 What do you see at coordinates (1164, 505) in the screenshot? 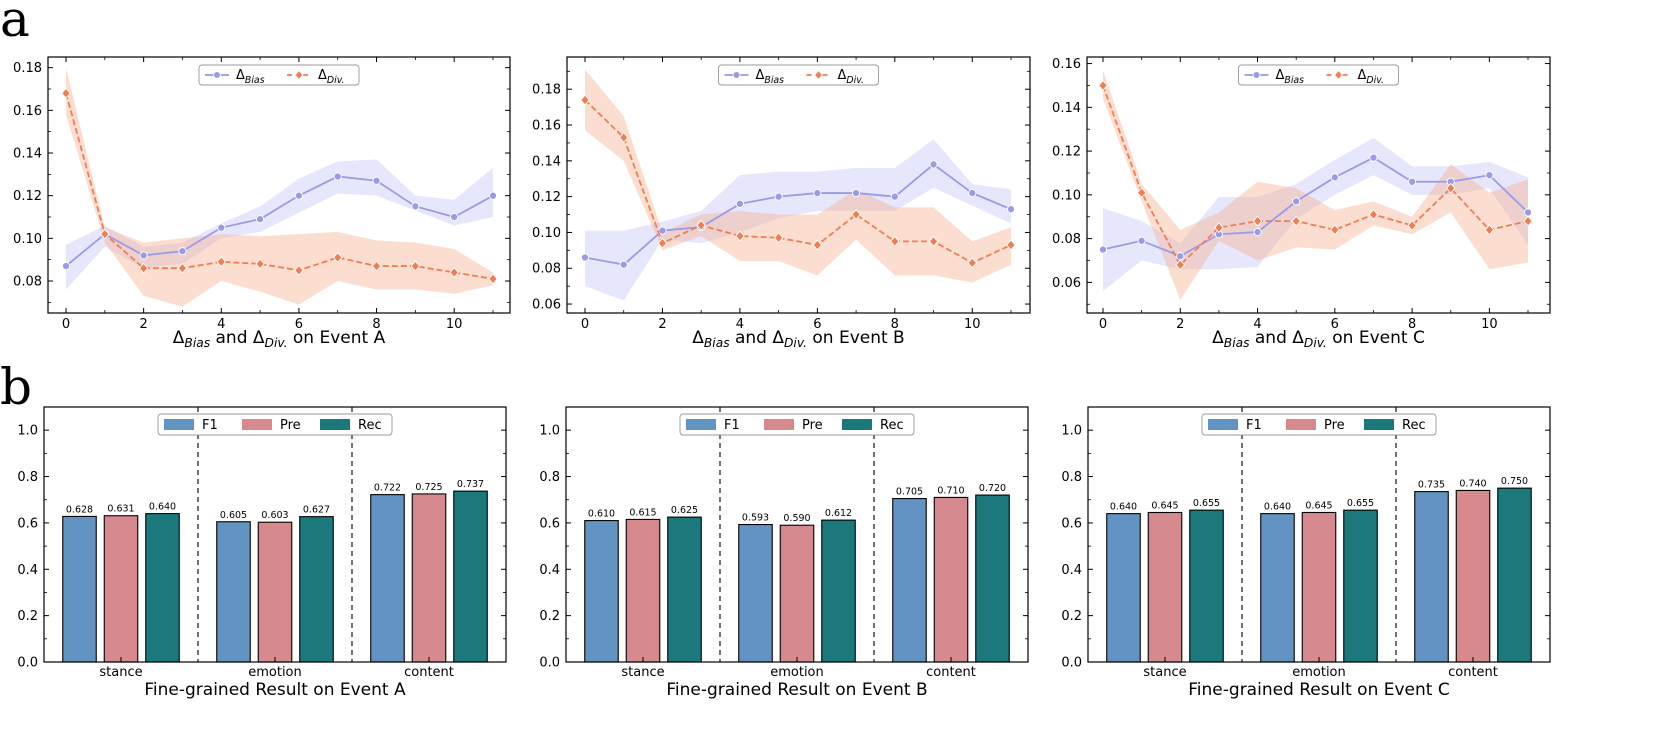
I see `bar-value-label: 0.645` at bounding box center [1164, 505].